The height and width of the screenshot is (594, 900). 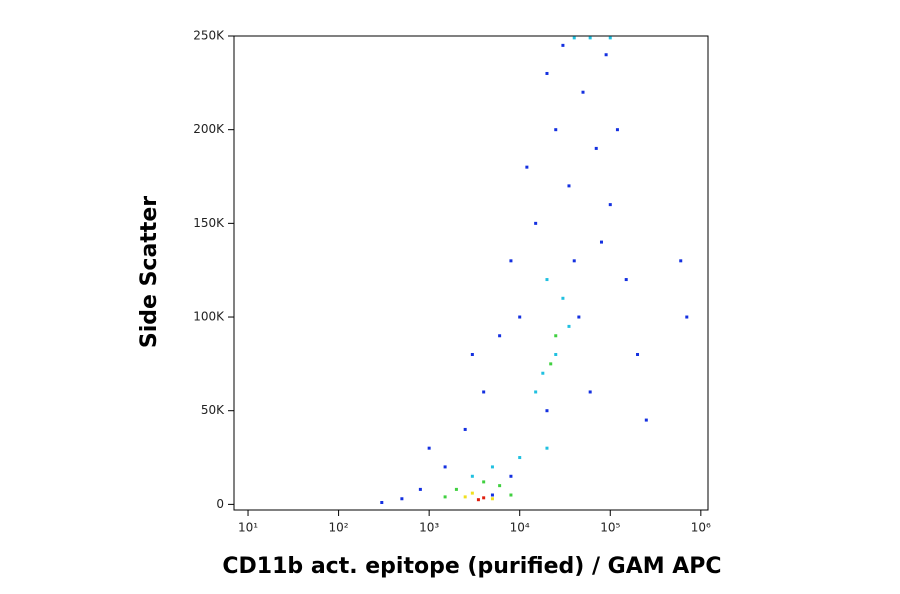 I want to click on x-tick-label: 10⁵, so click(x=610, y=528).